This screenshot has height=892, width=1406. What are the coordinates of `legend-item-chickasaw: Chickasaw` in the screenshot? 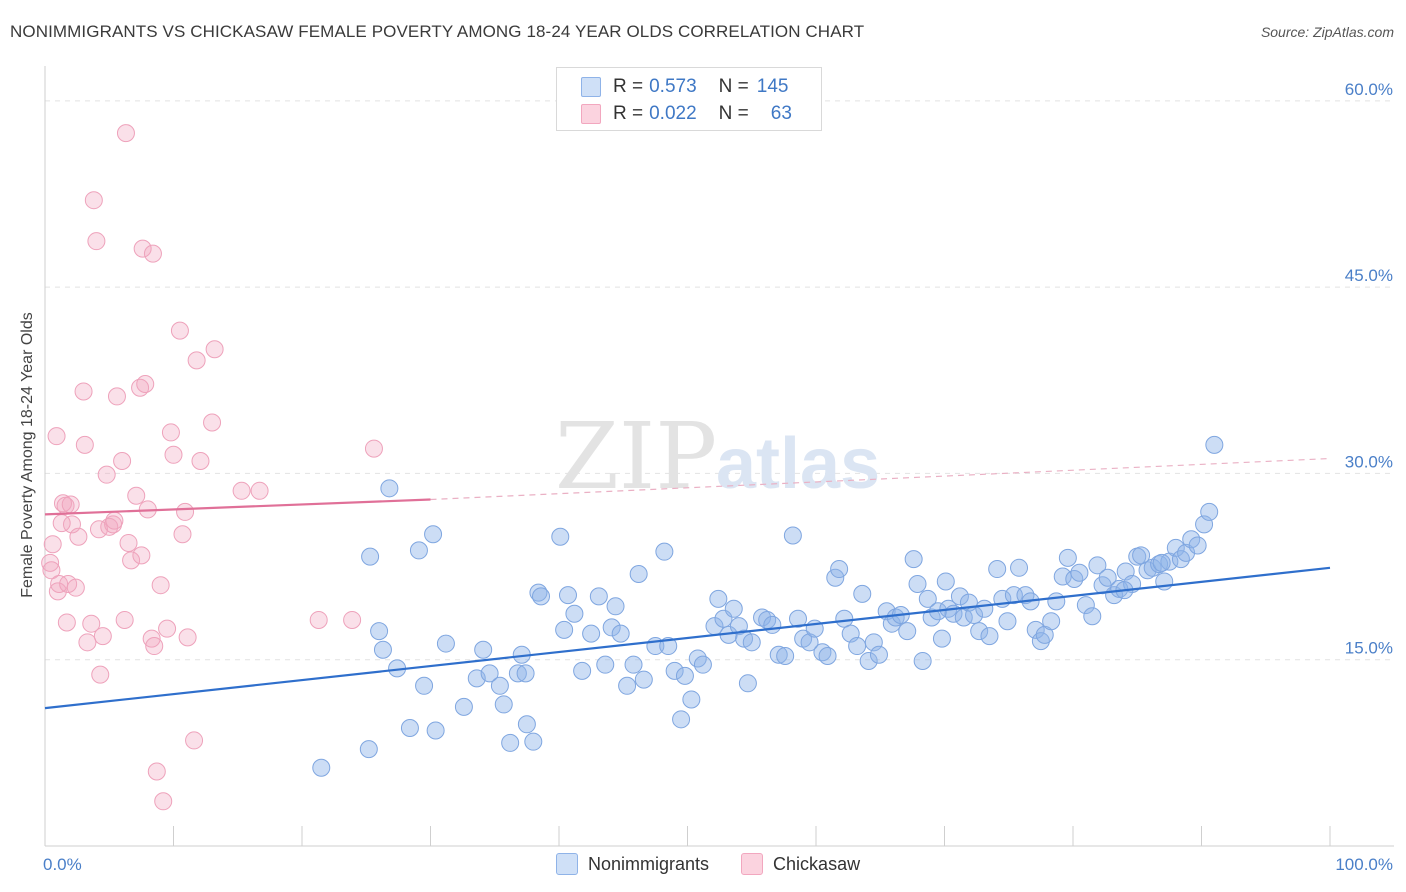 It's located at (800, 864).